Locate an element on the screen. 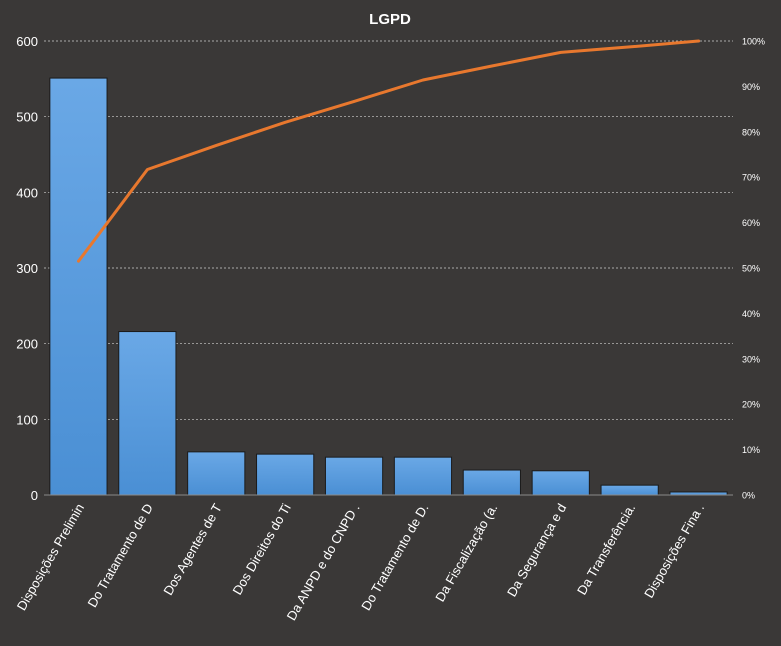 Image resolution: width=781 pixels, height=646 pixels. x-tick-label: Da Fiscalização (a. is located at coordinates (466, 552).